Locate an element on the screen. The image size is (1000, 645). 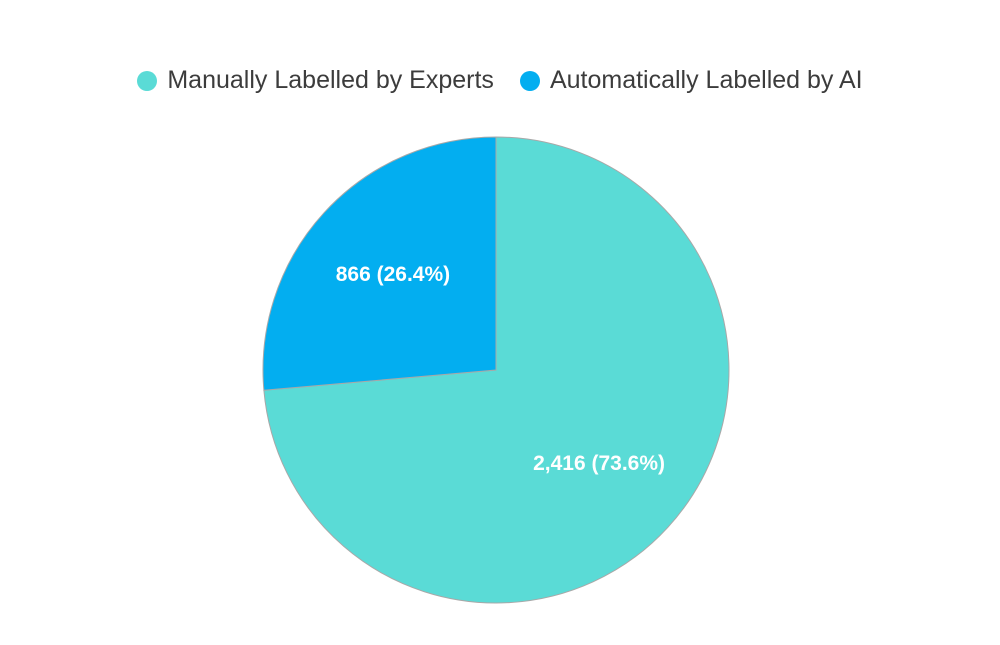
legend-item-manual: Manually Labelled by Experts is located at coordinates (315, 80).